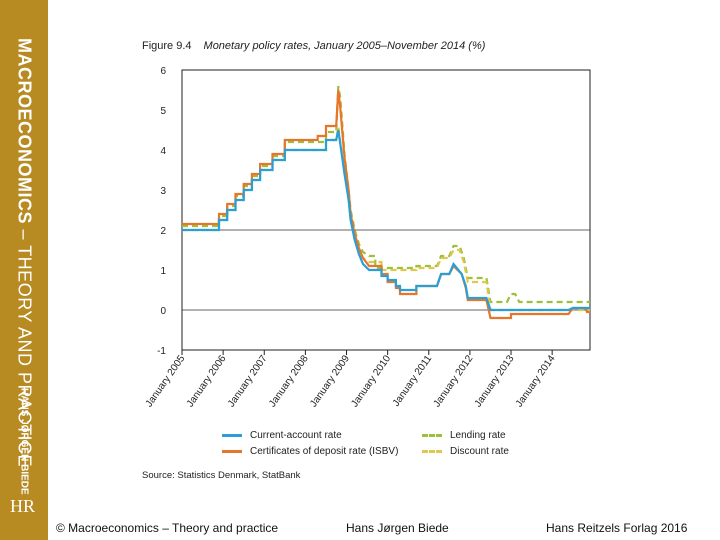  I want to click on y-tick-label: 6, so click(163, 71).